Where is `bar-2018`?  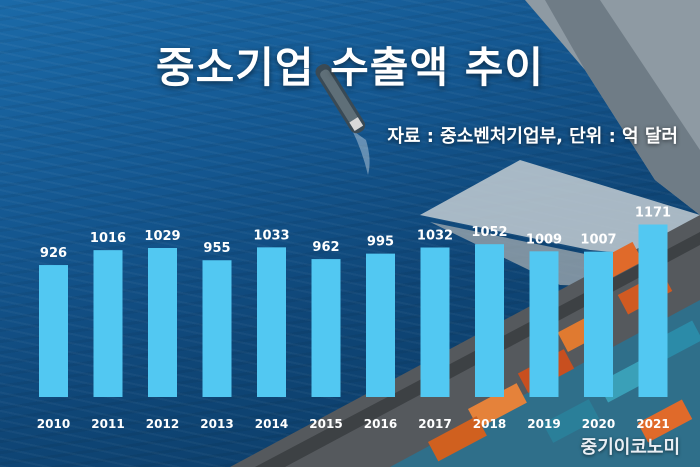
bar-2018 is located at coordinates (489, 320).